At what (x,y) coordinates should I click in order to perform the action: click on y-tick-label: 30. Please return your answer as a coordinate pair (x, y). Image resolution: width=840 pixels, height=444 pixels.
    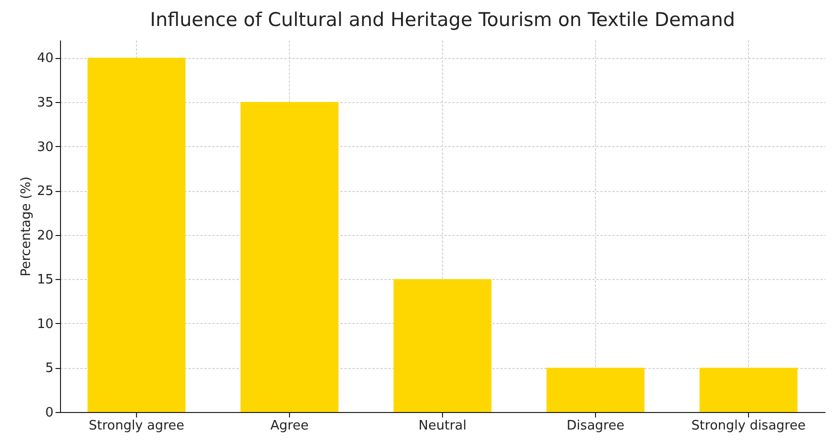
    Looking at the image, I should click on (45, 147).